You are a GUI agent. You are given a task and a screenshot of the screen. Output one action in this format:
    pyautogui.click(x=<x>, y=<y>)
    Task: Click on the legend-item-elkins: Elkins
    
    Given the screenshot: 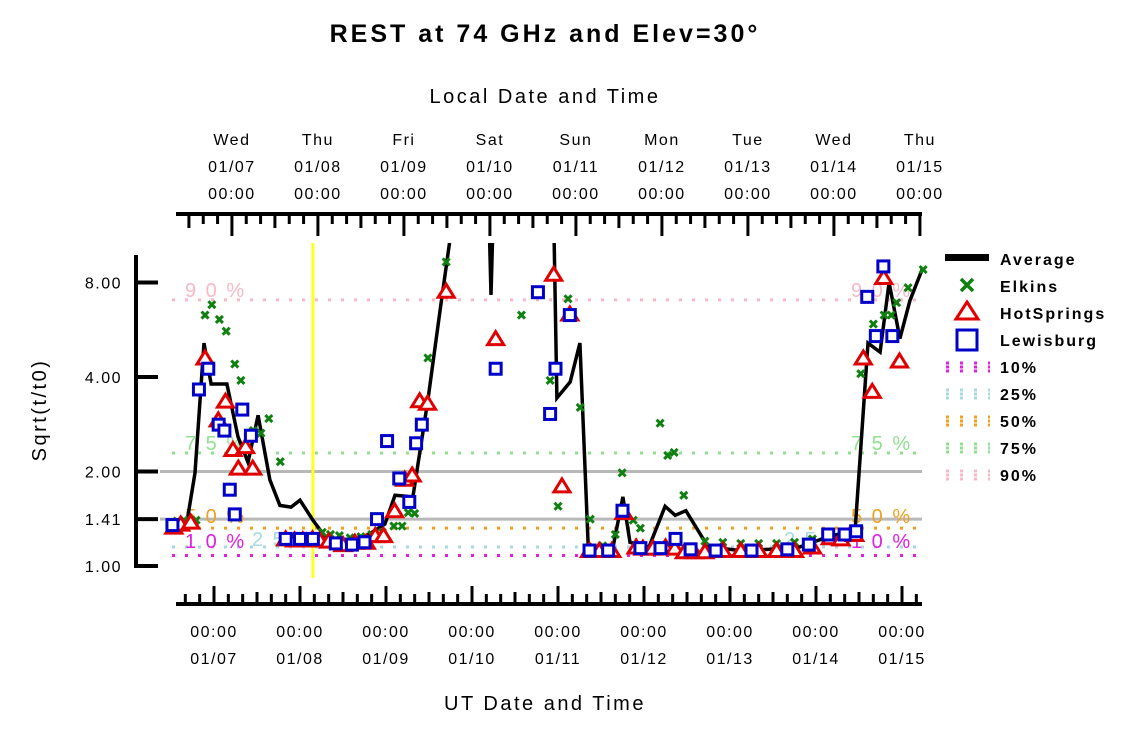 What is the action you would take?
    pyautogui.click(x=1009, y=286)
    